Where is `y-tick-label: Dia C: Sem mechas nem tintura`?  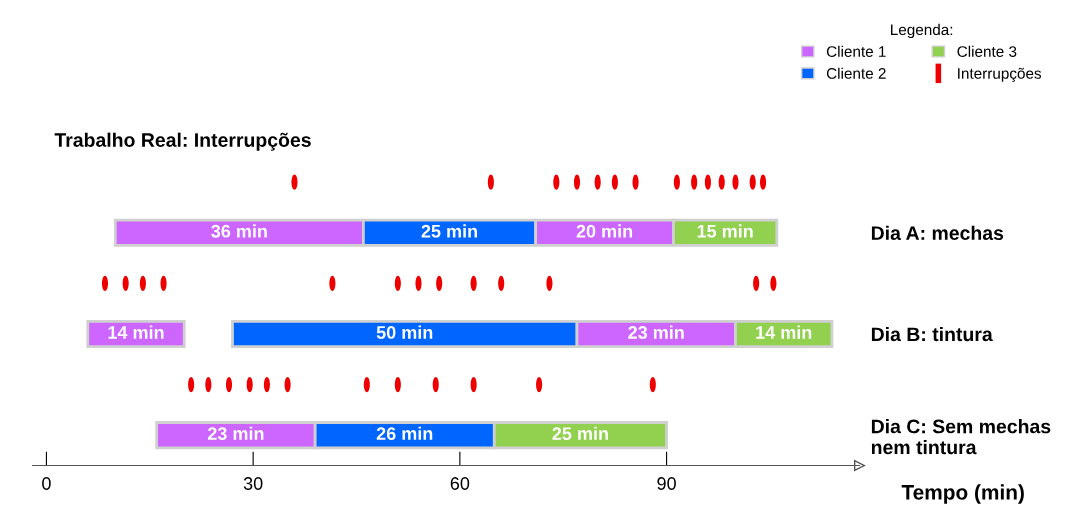 y-tick-label: Dia C: Sem mechas nem tintura is located at coordinates (961, 437).